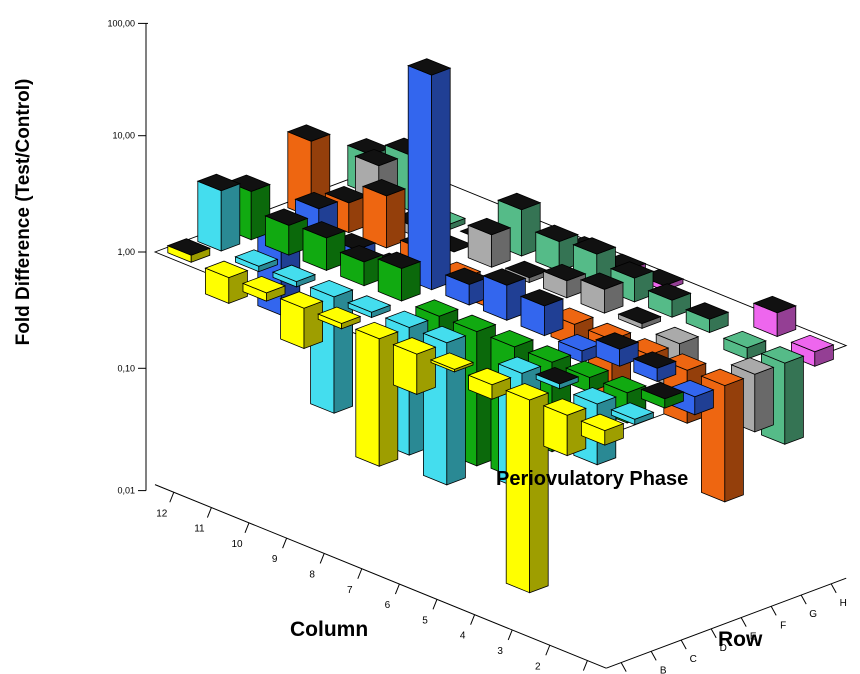  What do you see at coordinates (726, 623) in the screenshot?
I see `row-axis-line` at bounding box center [726, 623].